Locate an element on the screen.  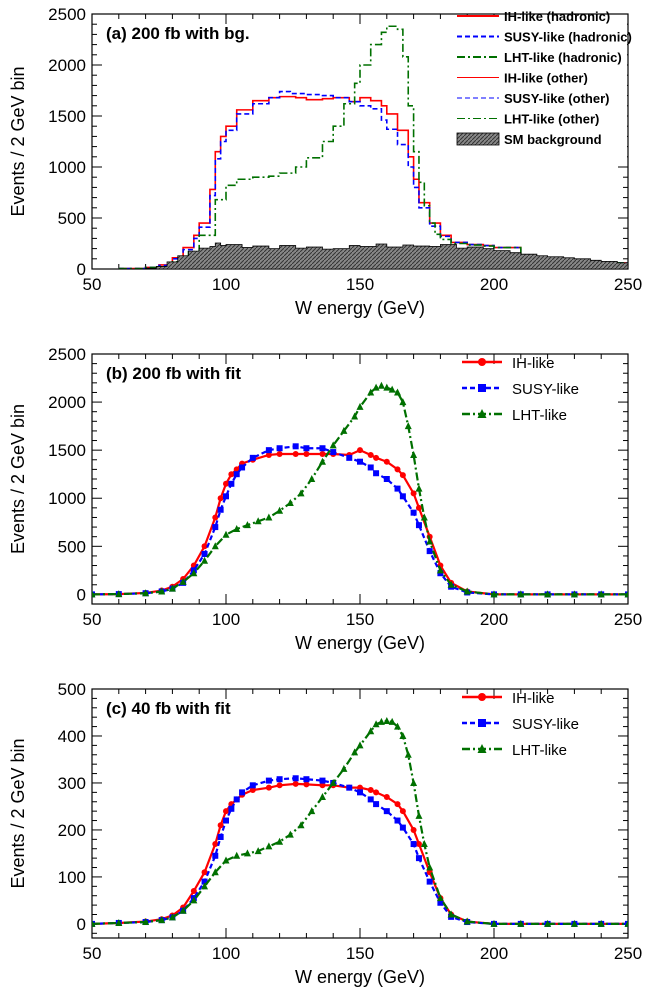
y-tick-label: 0 is located at coordinates (81, 594).